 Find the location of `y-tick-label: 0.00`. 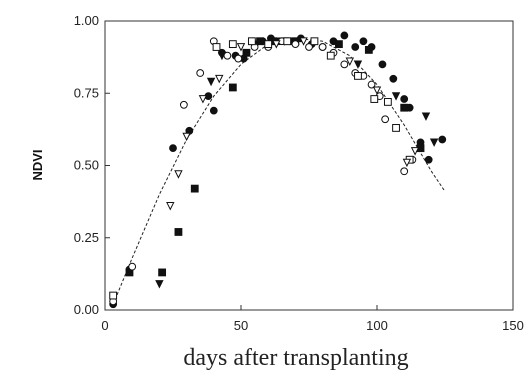

y-tick-label: 0.00 is located at coordinates (86, 309).